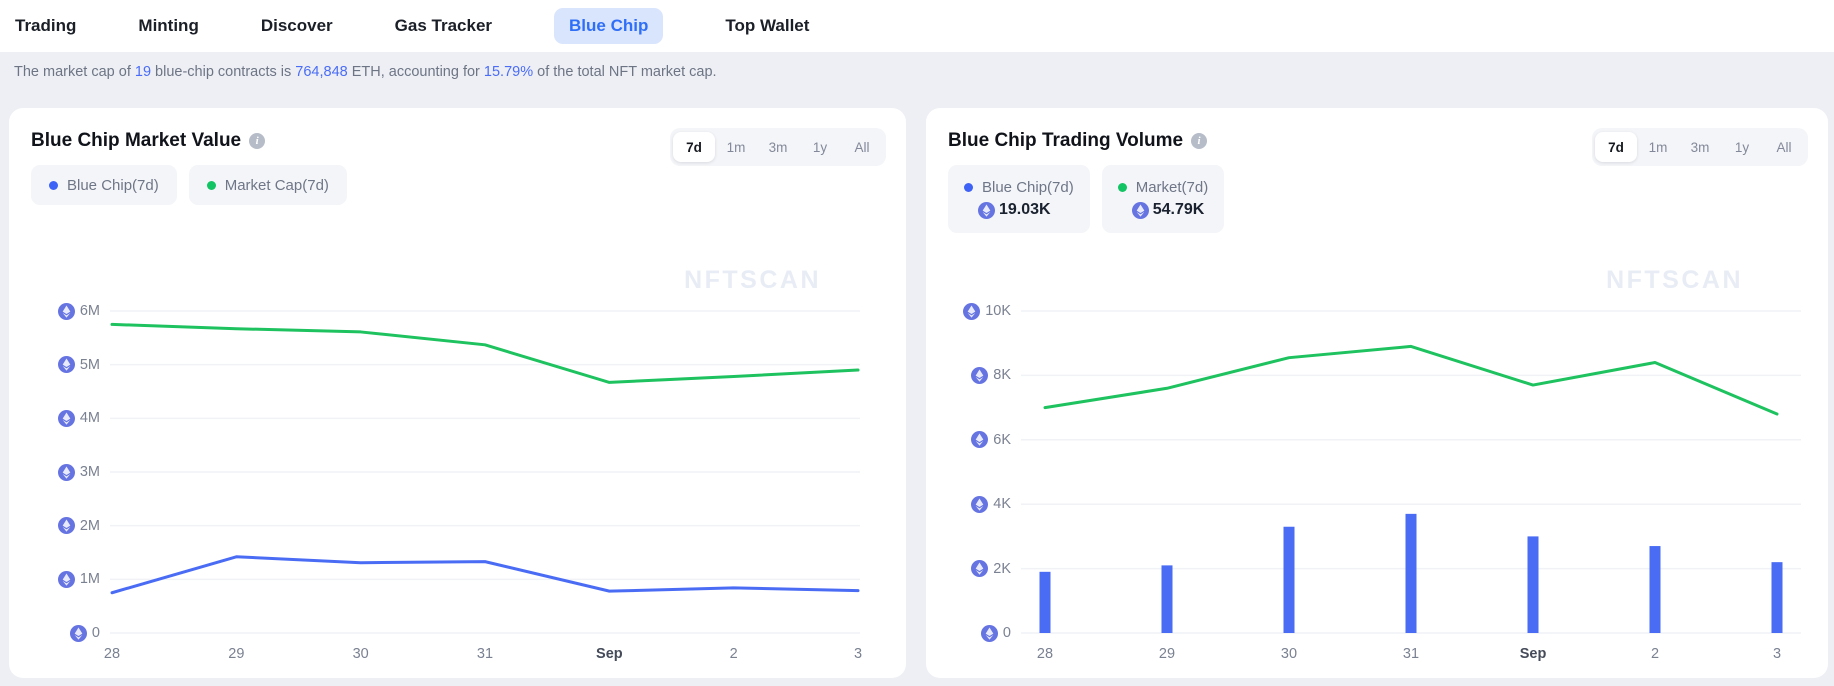 The width and height of the screenshot is (1834, 686). I want to click on y-axis-tick: 6M, so click(54, 311).